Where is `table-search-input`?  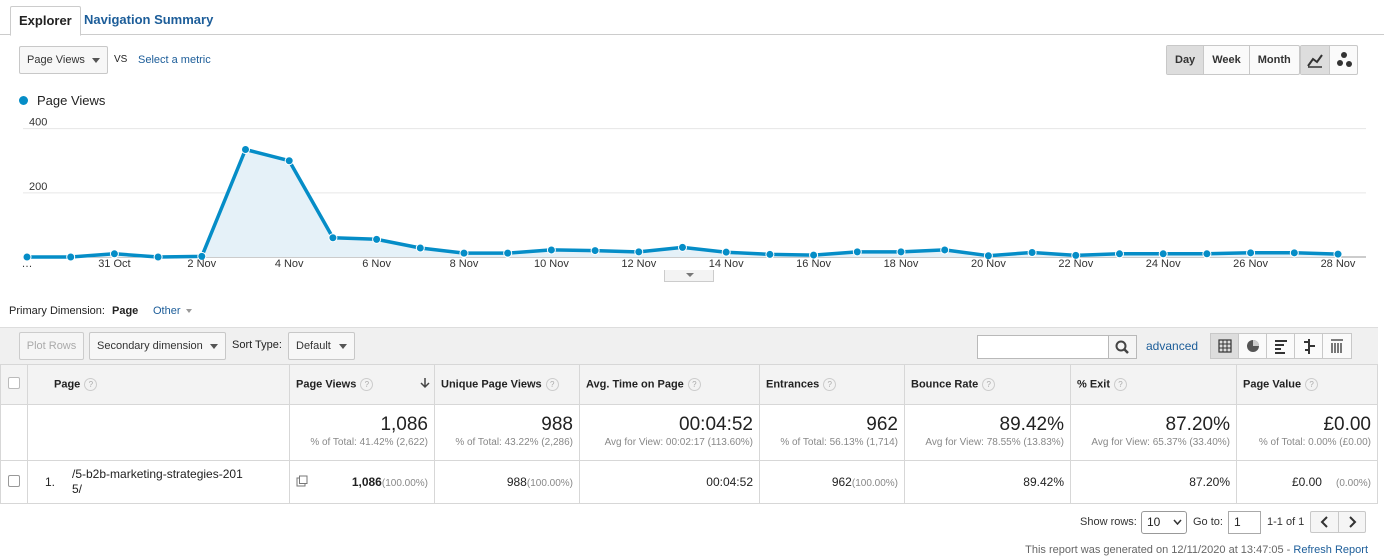 table-search-input is located at coordinates (1043, 347).